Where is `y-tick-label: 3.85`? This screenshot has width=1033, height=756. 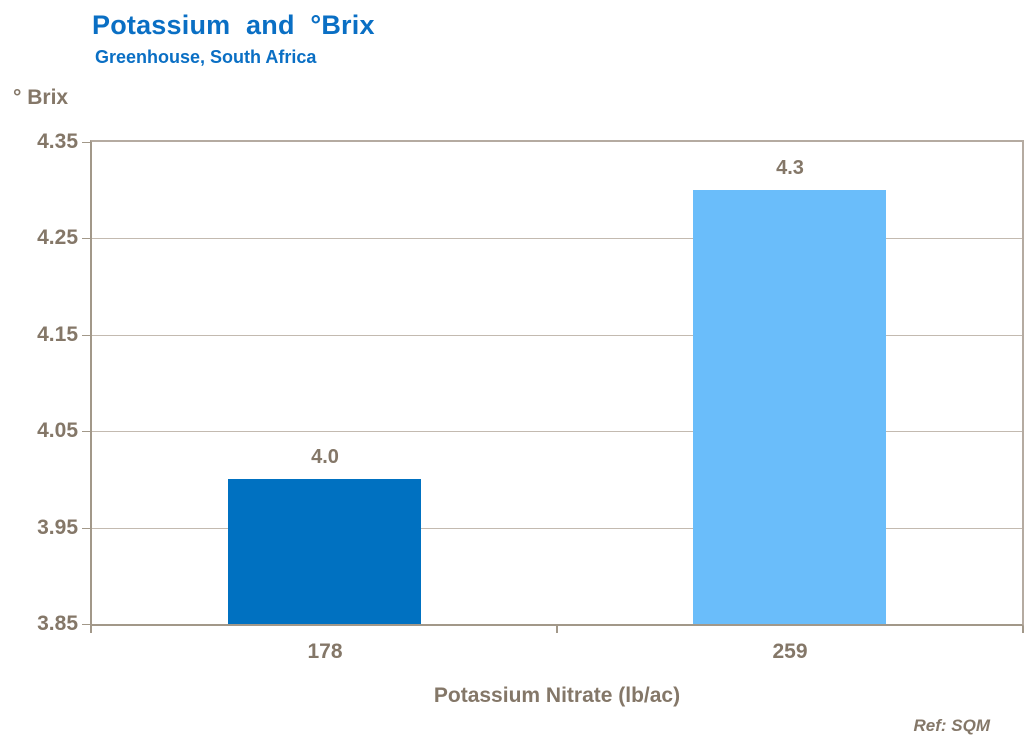 y-tick-label: 3.85 is located at coordinates (57, 623).